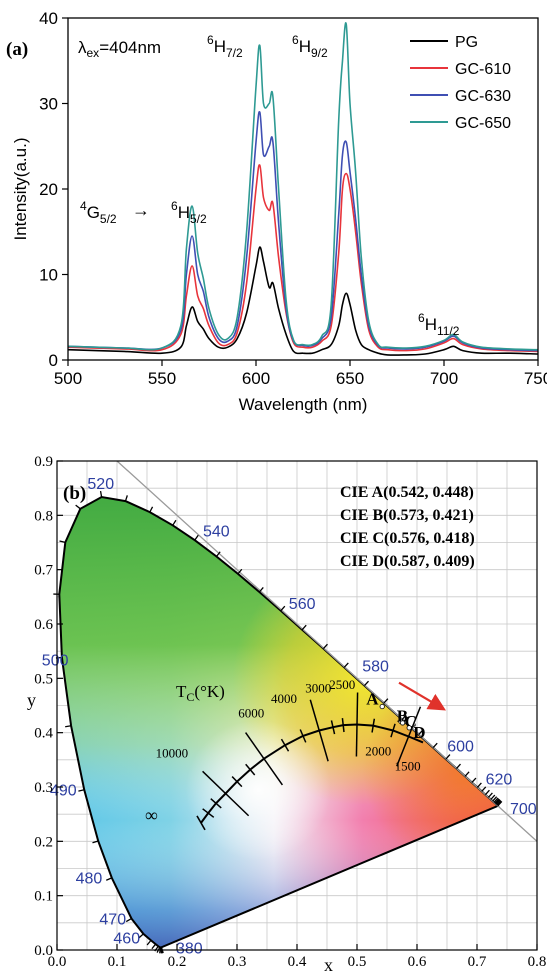  What do you see at coordinates (499, 780) in the screenshot?
I see `wavelength-label: 620` at bounding box center [499, 780].